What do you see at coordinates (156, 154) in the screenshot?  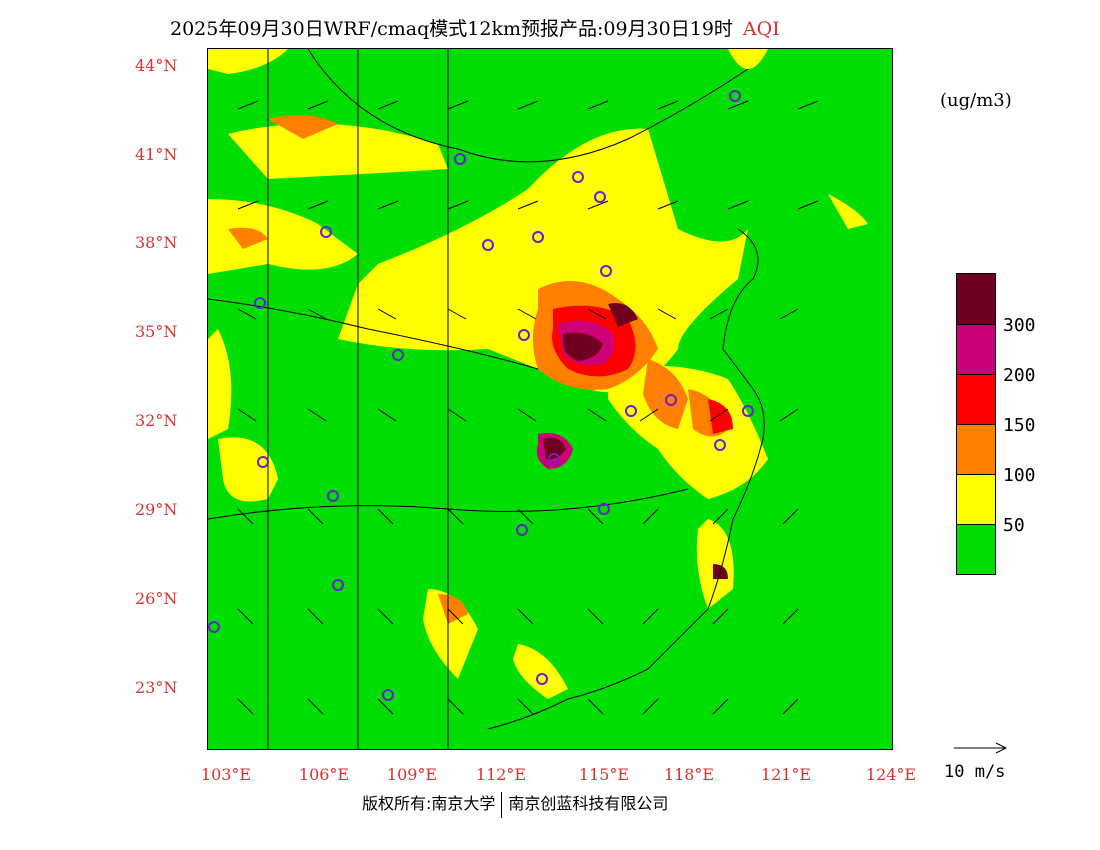 I see `latitude-label: 41°N` at bounding box center [156, 154].